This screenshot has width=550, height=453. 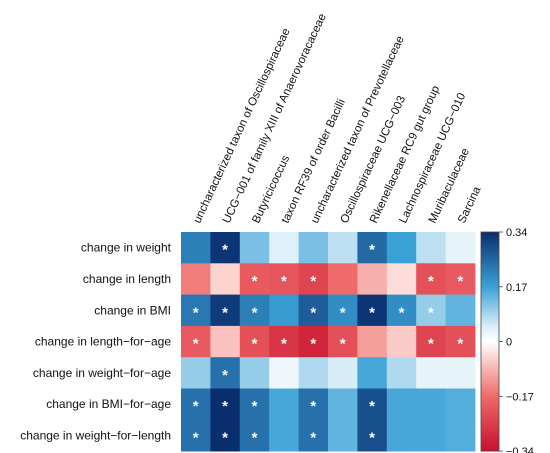 I want to click on significance-star-r2-c6: *, so click(x=372, y=312).